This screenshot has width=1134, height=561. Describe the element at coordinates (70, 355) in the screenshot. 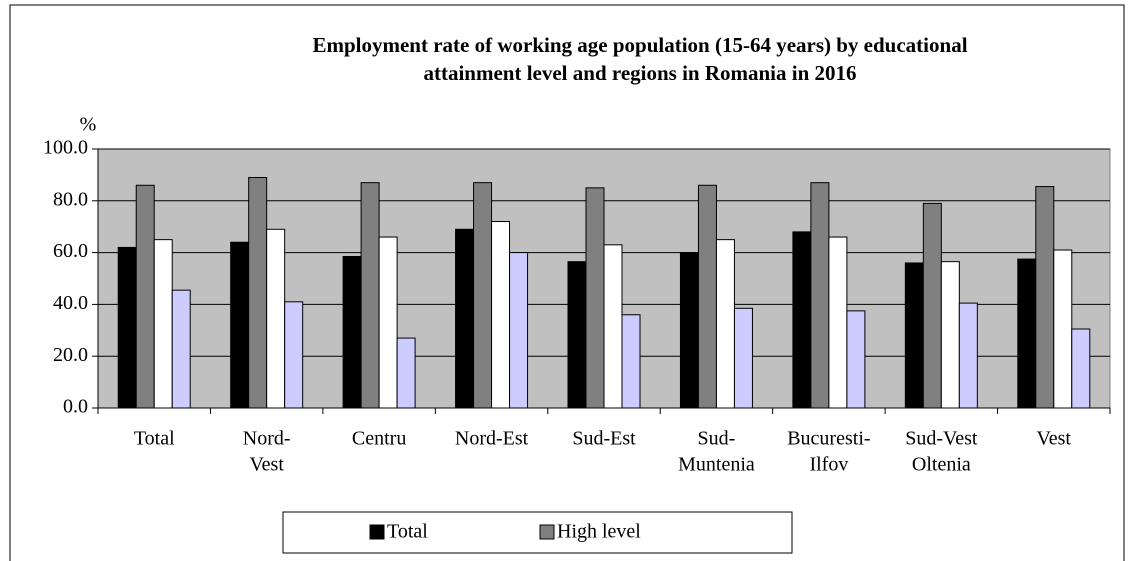

I see `y-tick-label: 20.0` at that location.